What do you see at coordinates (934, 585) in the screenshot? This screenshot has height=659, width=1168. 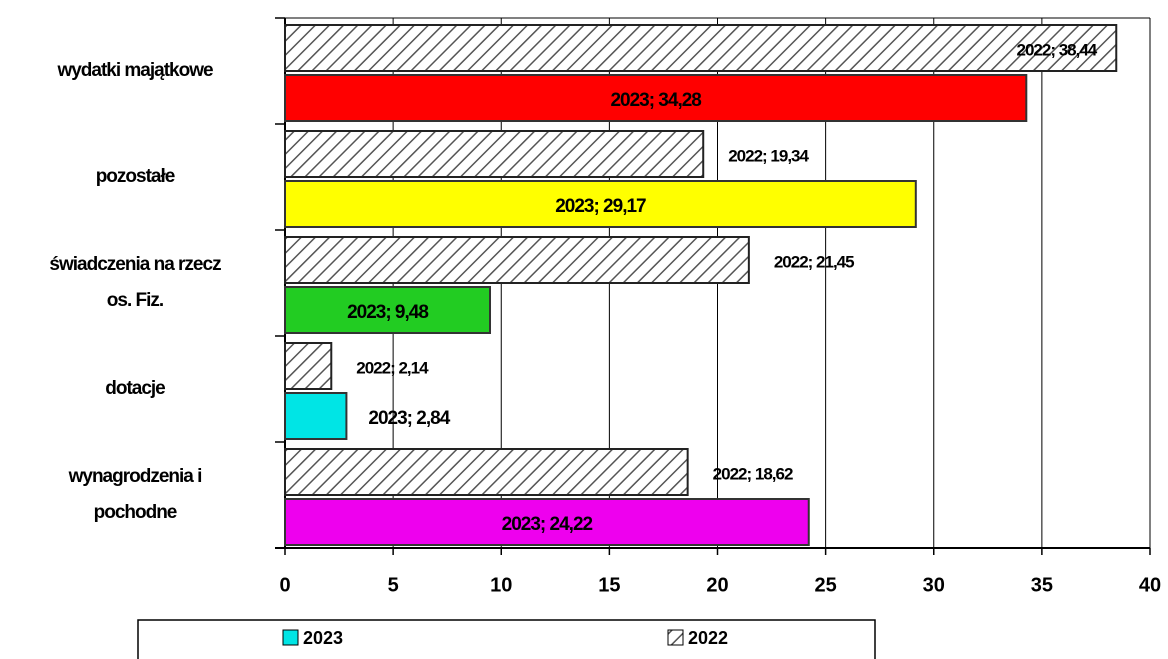 I see `x-tick-label: 30` at bounding box center [934, 585].